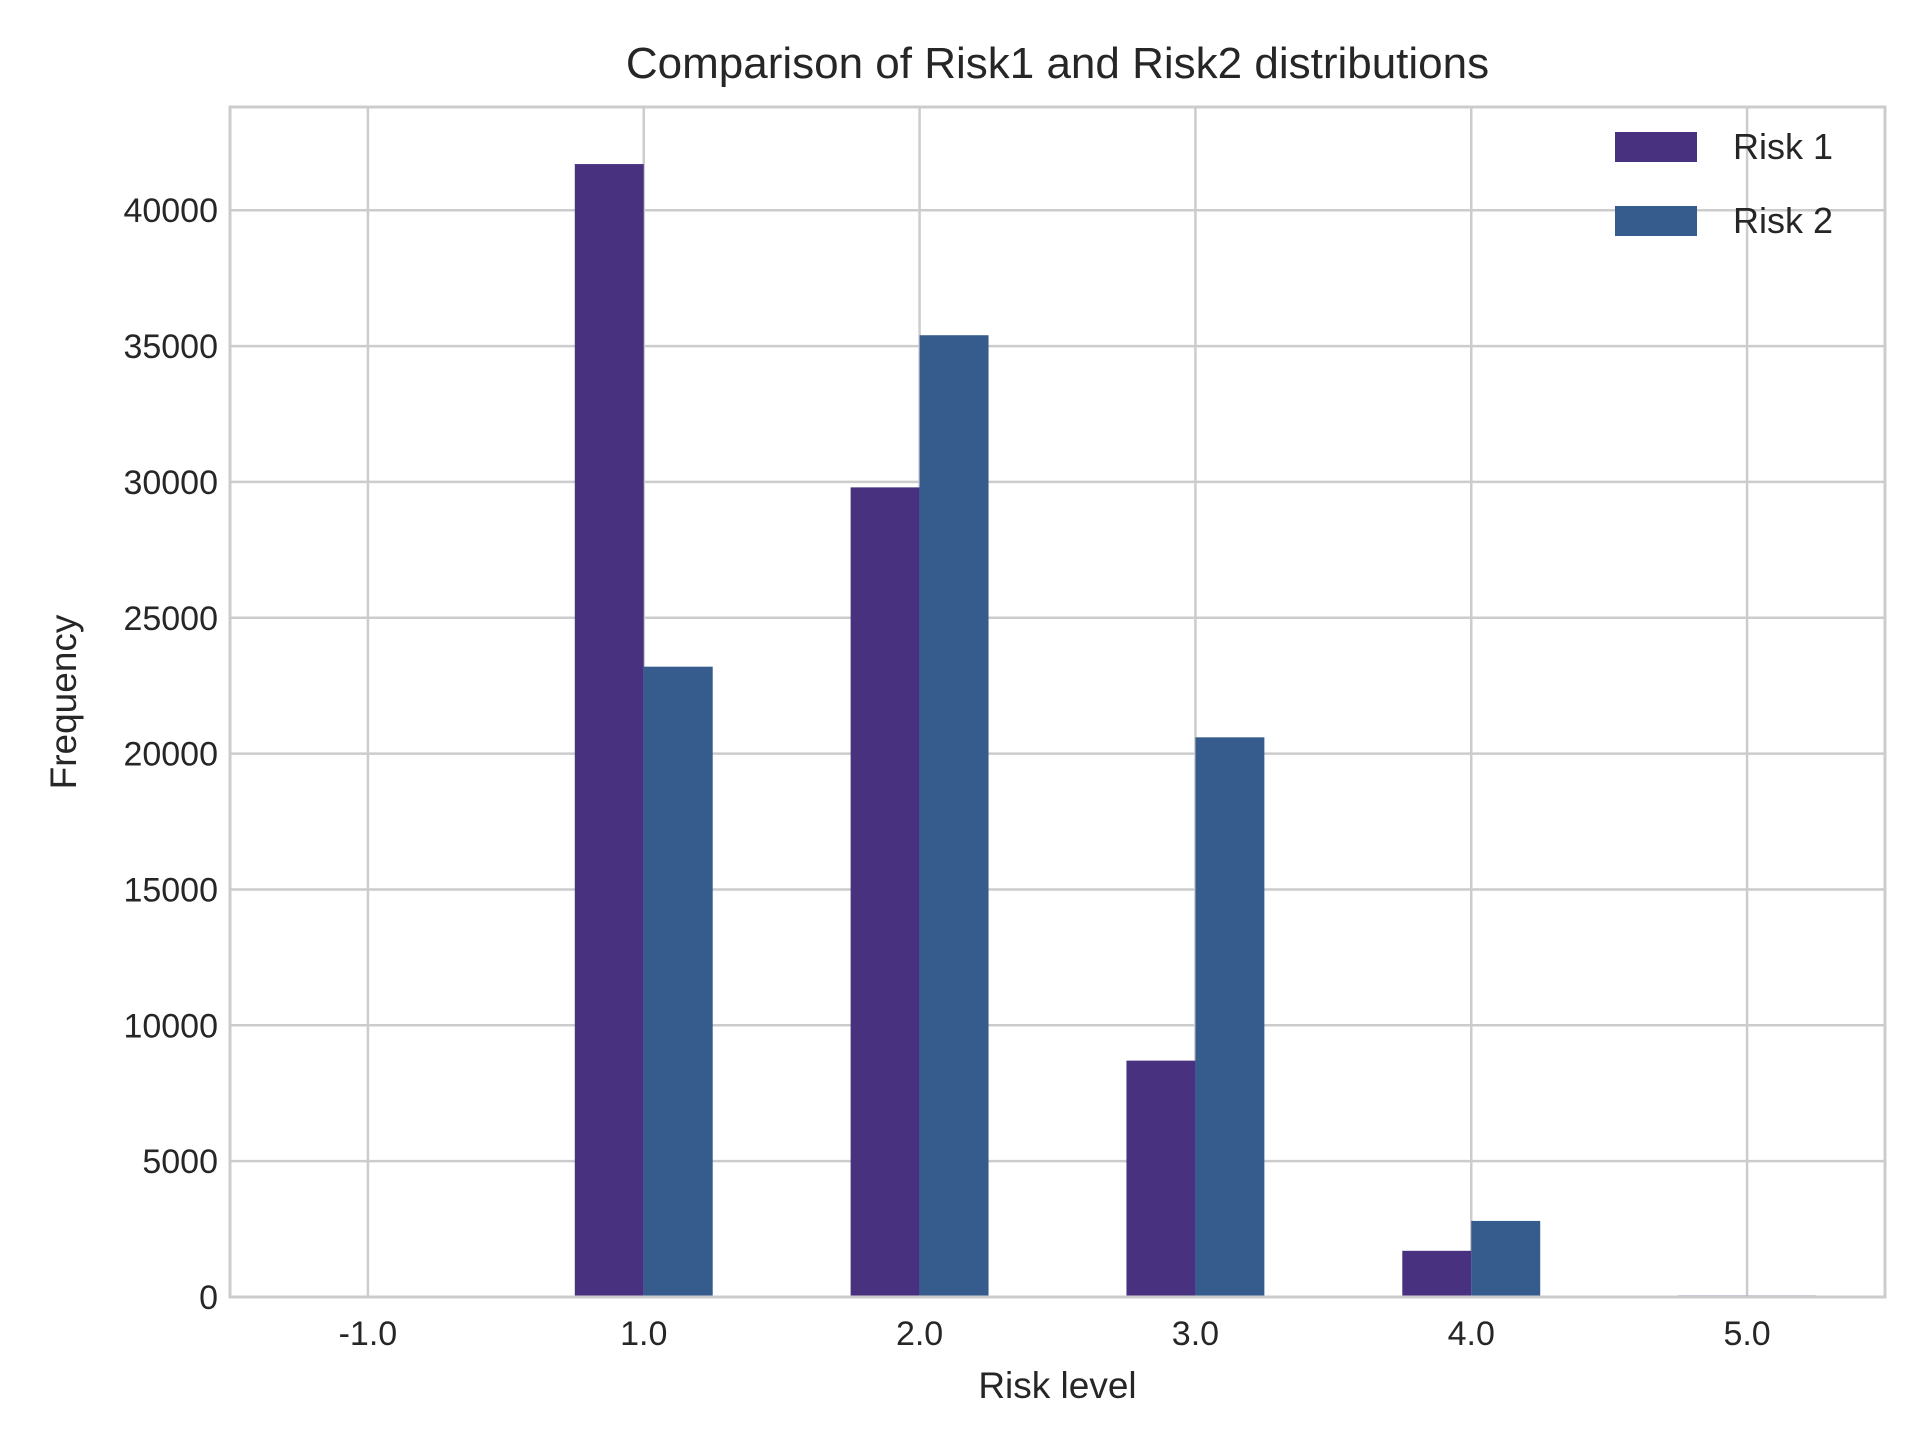 This screenshot has width=1920, height=1440. What do you see at coordinates (170, 890) in the screenshot?
I see `y-tick-label: 15000` at bounding box center [170, 890].